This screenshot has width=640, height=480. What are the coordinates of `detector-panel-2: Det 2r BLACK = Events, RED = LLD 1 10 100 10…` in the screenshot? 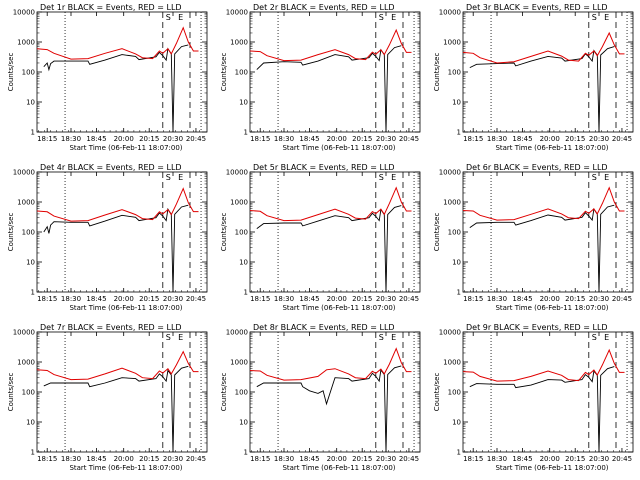 It's located at (319, 80).